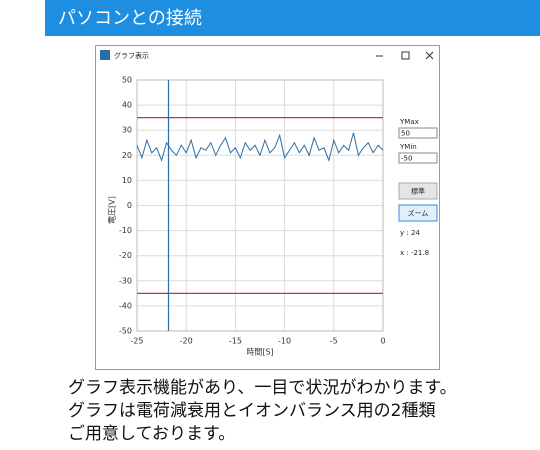 The width and height of the screenshot is (540, 450). Describe the element at coordinates (127, 105) in the screenshot. I see `y-tick-label: 40` at that location.